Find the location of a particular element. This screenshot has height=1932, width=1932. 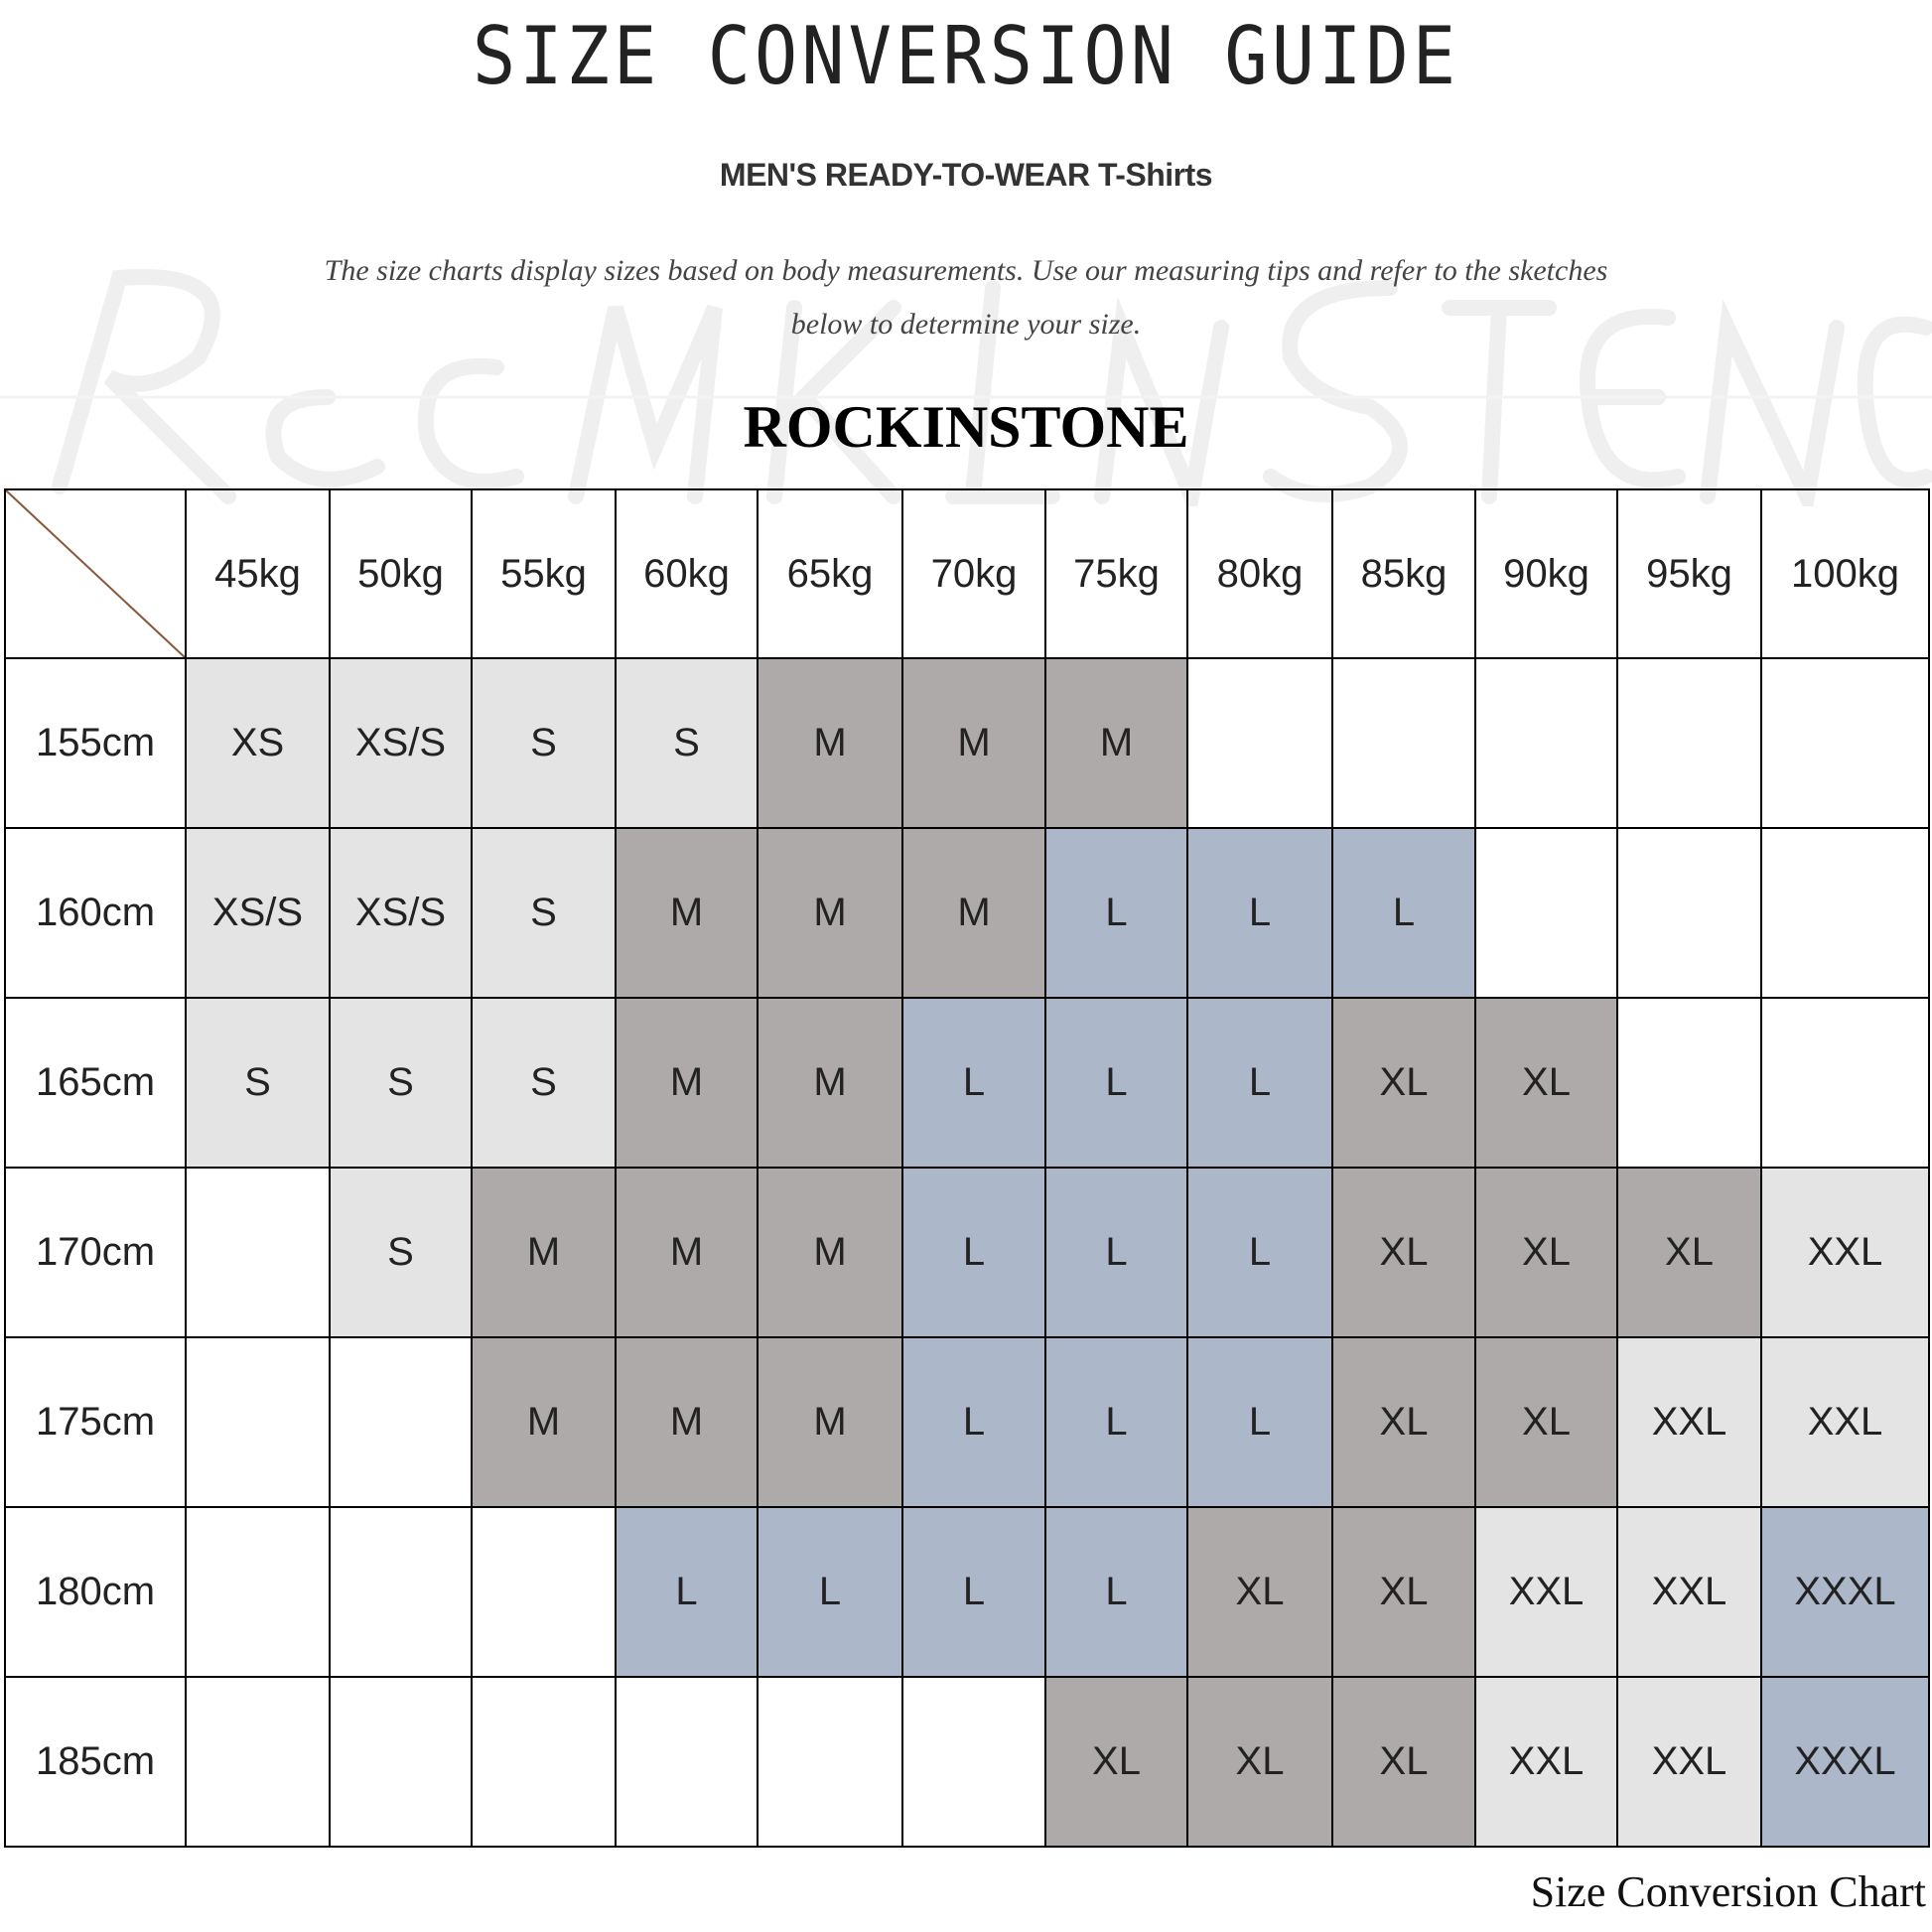

table-row: 155cm XS XS/S S S M M M is located at coordinates (967, 743).